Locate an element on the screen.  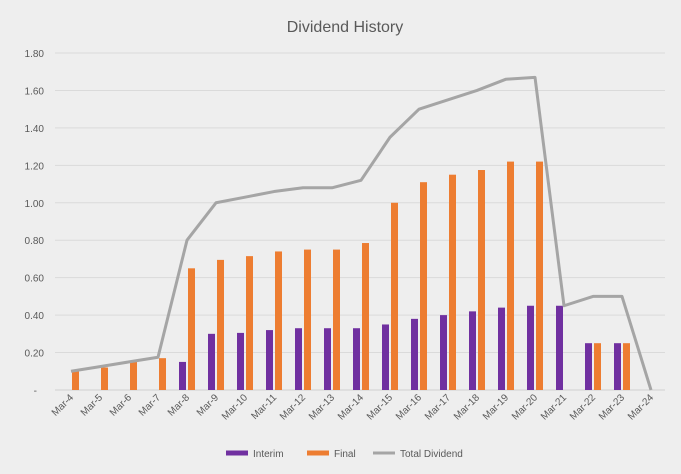
x-tick-label: Mar-8 is located at coordinates (179, 405).